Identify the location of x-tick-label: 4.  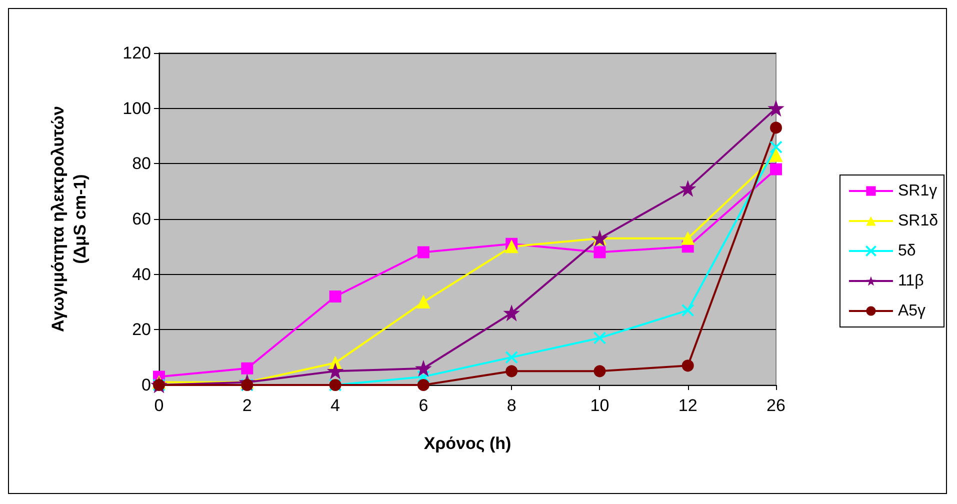
(335, 405).